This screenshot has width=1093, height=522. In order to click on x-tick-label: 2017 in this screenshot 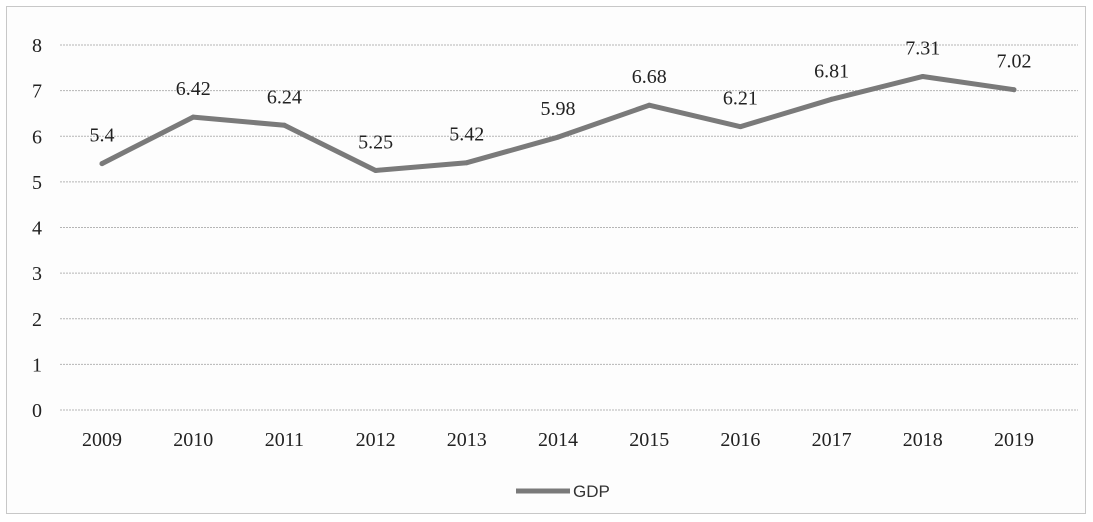, I will do `click(832, 440)`.